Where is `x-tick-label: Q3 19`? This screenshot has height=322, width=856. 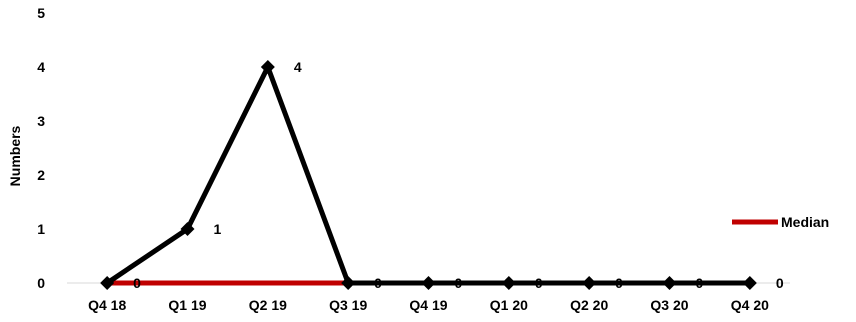
x-tick-label: Q3 19 is located at coordinates (348, 305).